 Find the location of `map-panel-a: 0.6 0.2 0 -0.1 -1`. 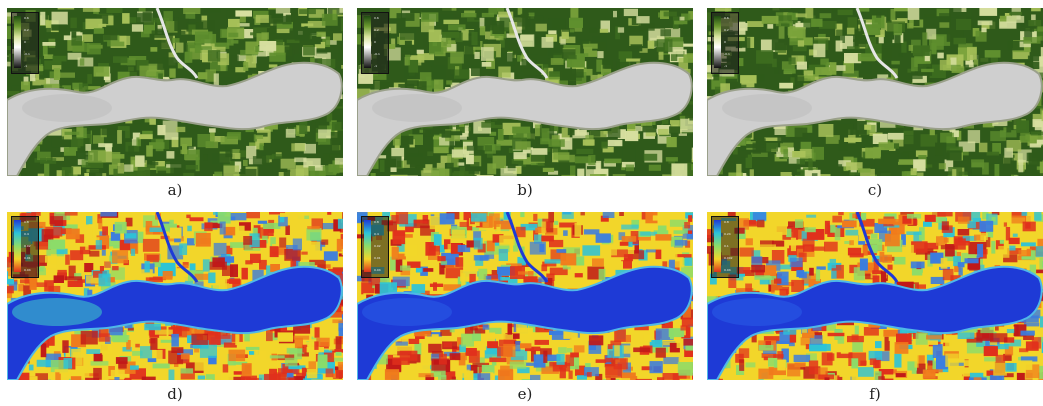

map-panel-a: 0.6 0.2 0 -0.1 -1 is located at coordinates (175, 92).